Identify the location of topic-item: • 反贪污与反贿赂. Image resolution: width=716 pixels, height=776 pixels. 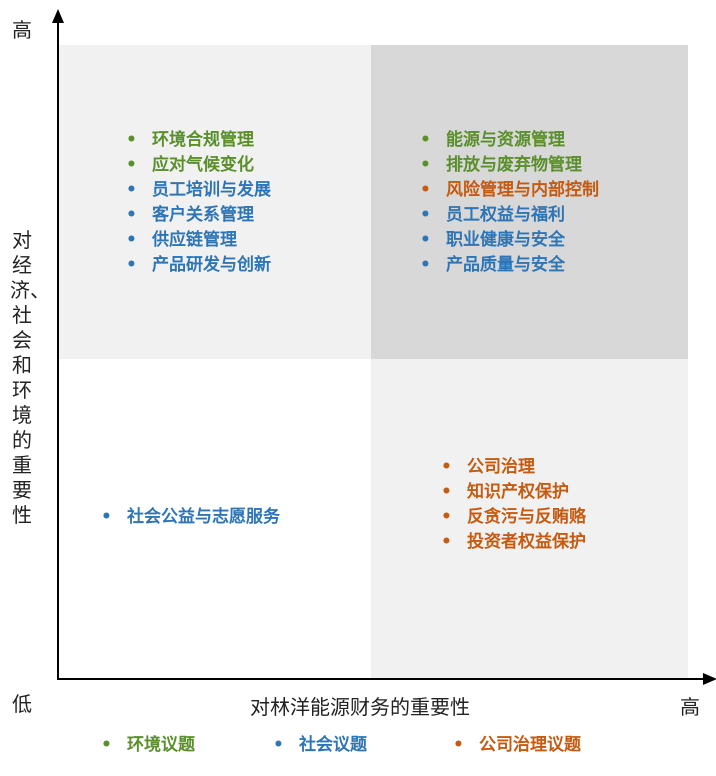
(513, 517).